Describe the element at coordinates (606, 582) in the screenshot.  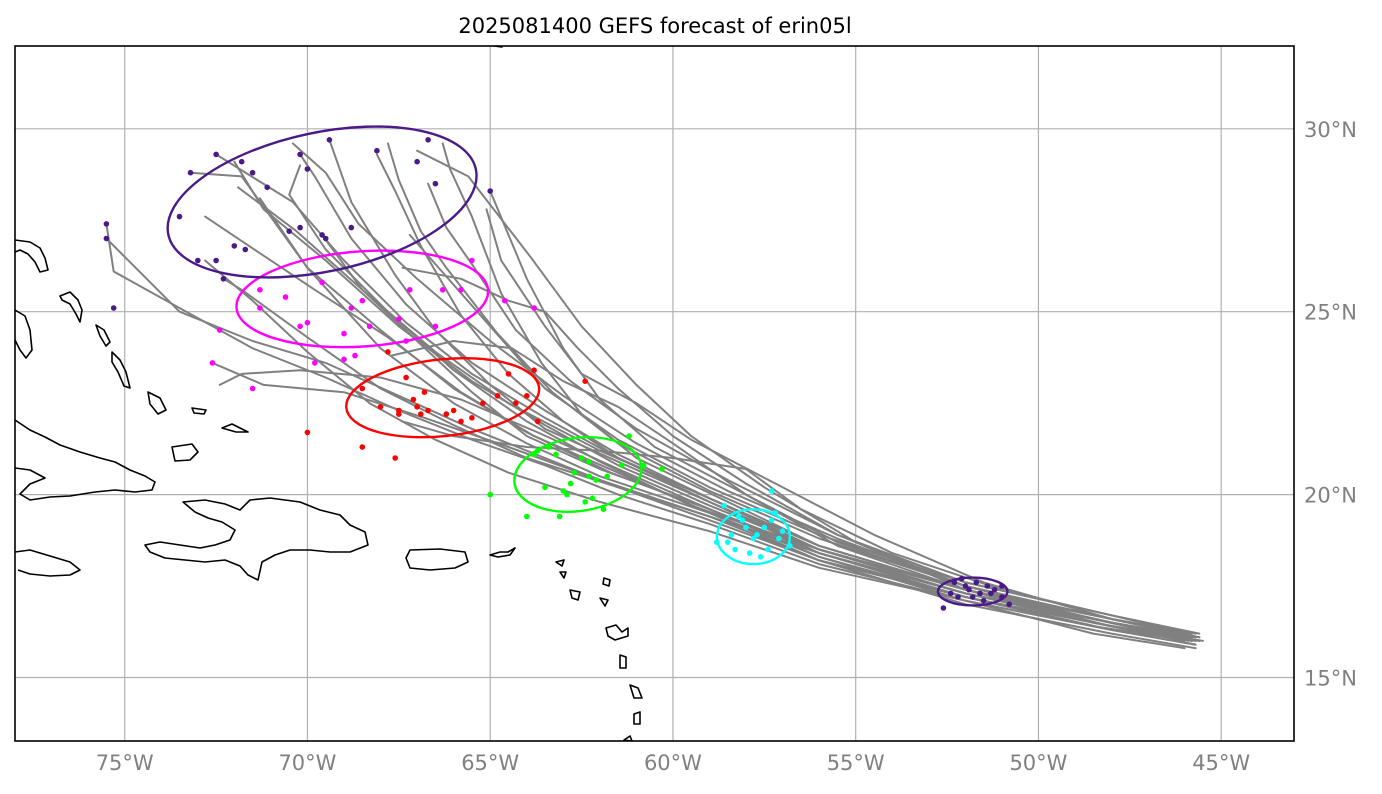
I see `coastline-antigua` at that location.